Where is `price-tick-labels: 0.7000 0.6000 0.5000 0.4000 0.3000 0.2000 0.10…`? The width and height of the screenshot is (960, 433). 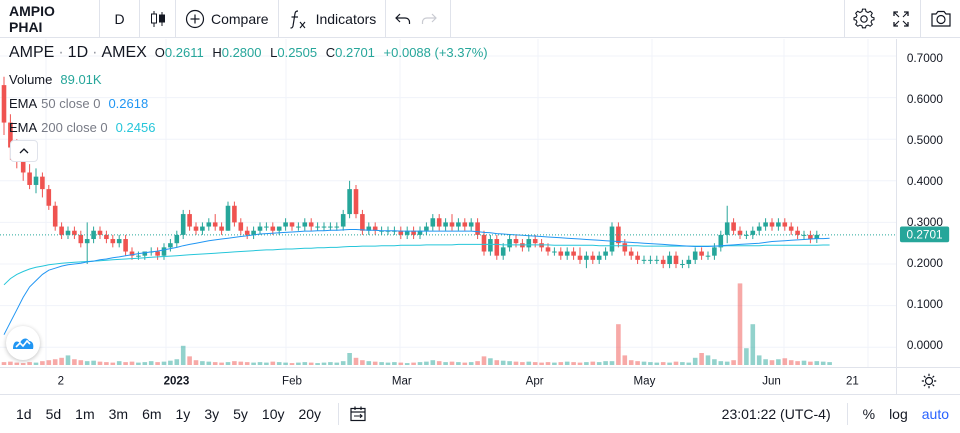 price-tick-labels: 0.7000 0.6000 0.5000 0.4000 0.3000 0.2000 0.10… is located at coordinates (925, 201).